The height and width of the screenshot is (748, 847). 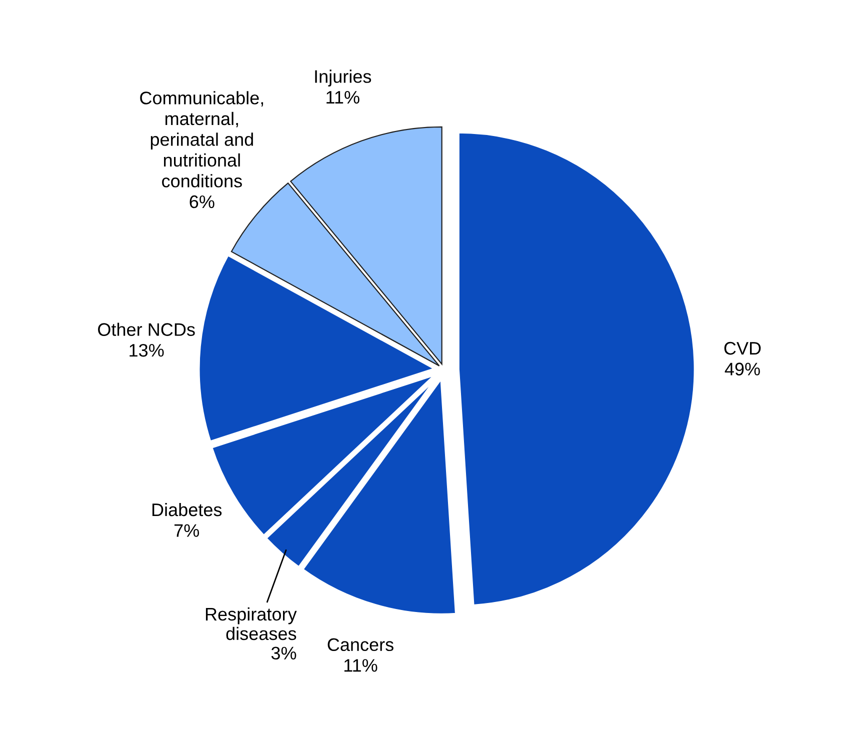 I want to click on slice-label: Cancers, so click(x=361, y=645).